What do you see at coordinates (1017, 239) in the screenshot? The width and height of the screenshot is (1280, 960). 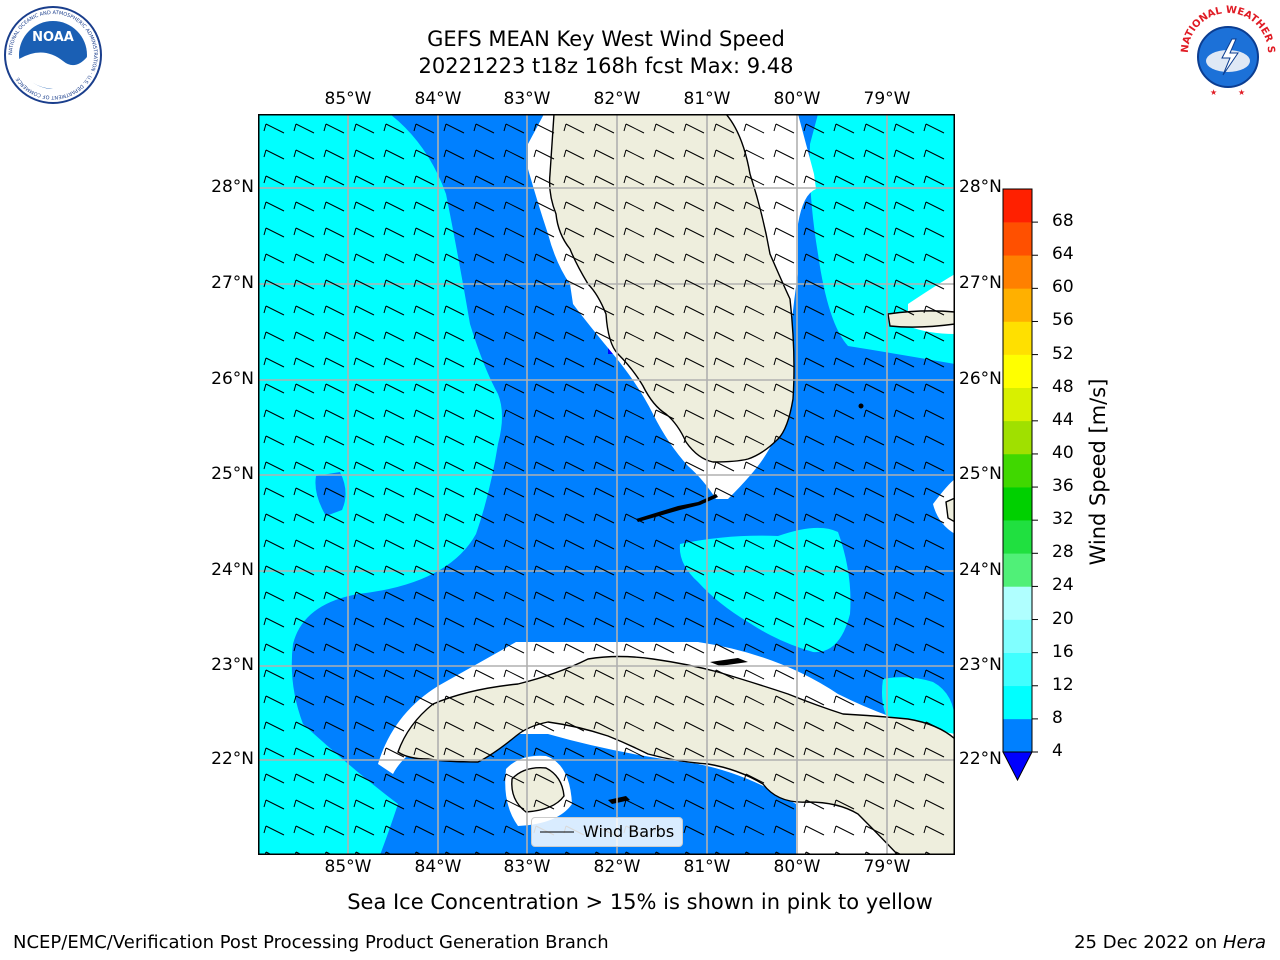 I see `colorbar-segment` at bounding box center [1017, 239].